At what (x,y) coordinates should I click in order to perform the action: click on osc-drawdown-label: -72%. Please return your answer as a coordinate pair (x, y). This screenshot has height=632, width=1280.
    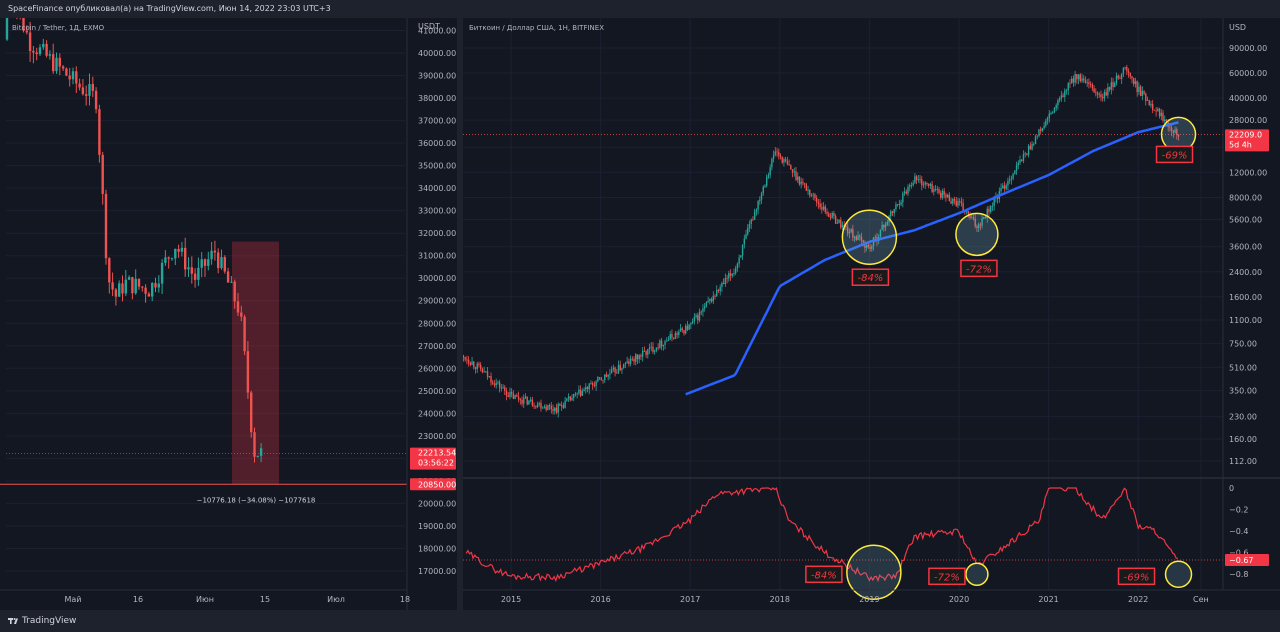
    Looking at the image, I should click on (947, 577).